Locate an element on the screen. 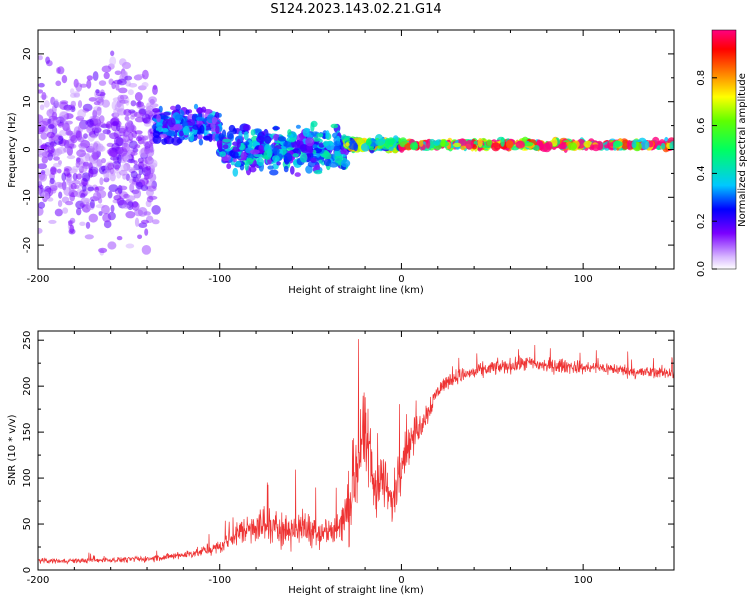 The width and height of the screenshot is (750, 600). spectrogram-y-tick-label: 10 is located at coordinates (27, 101).